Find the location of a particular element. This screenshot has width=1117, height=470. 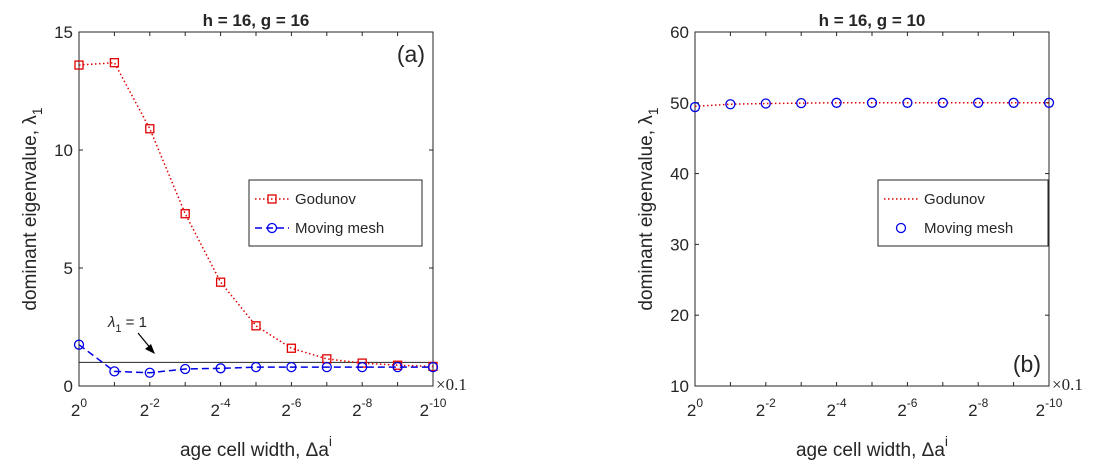

x-tick-label: 2-4 is located at coordinates (221, 408).